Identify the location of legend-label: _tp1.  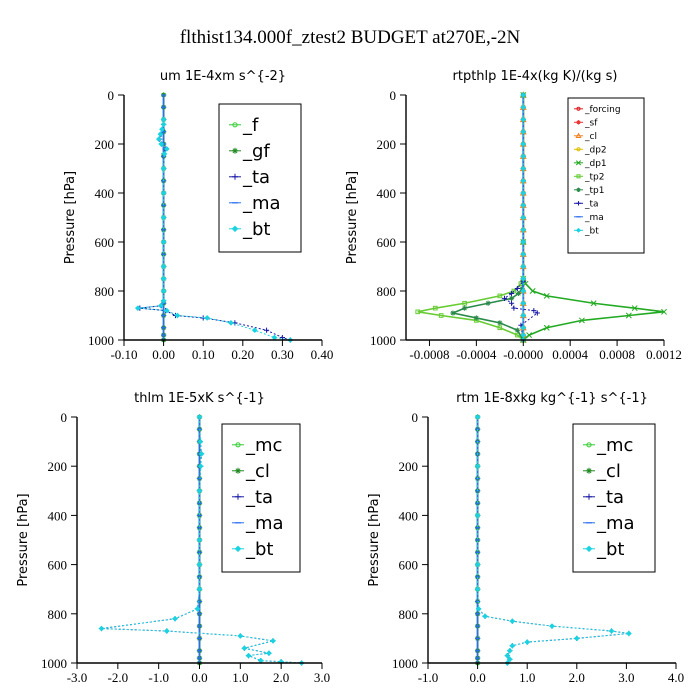
(594, 191).